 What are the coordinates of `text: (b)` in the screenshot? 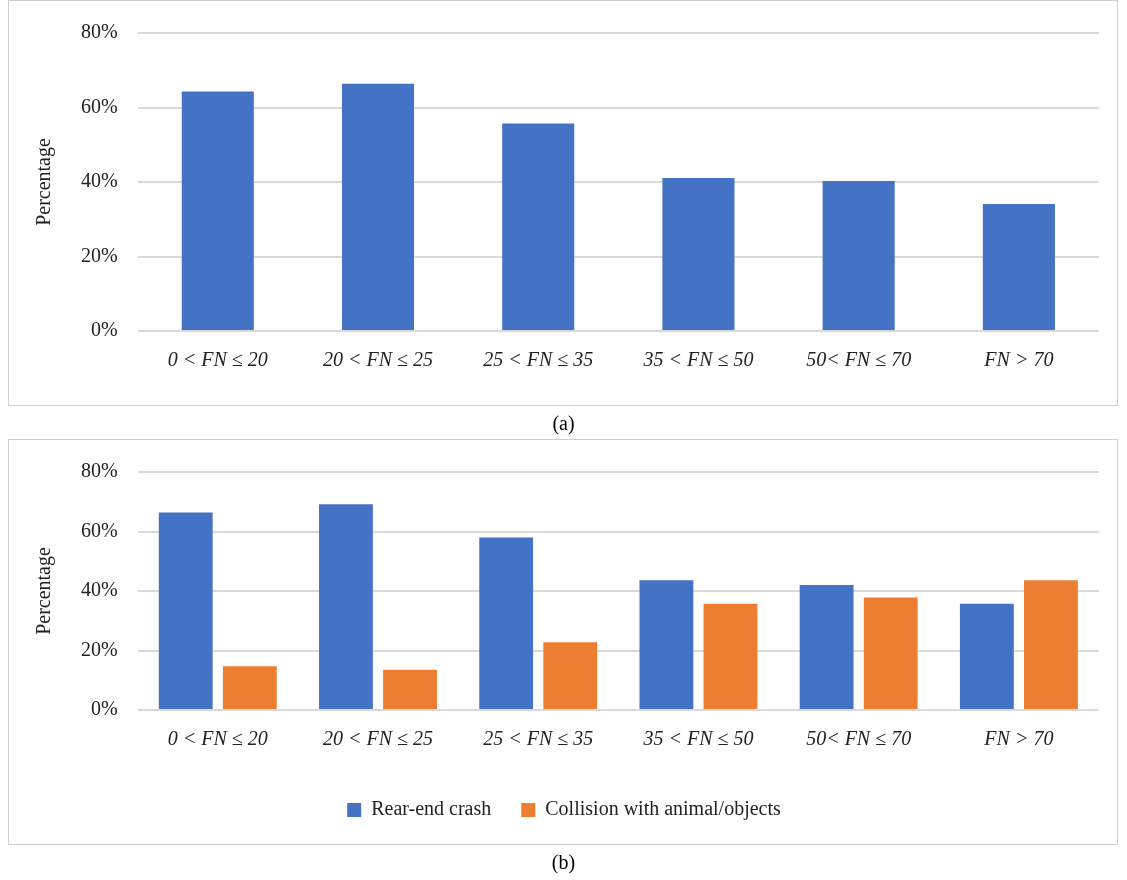 It's located at (563, 862).